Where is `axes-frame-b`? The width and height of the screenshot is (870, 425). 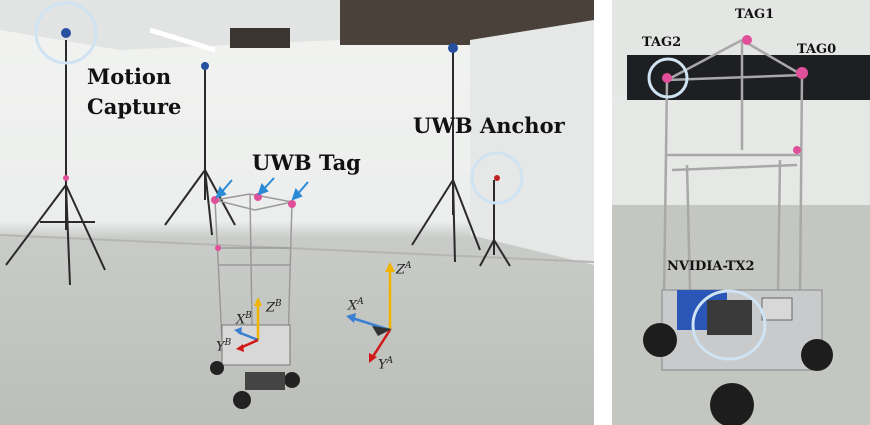 axes-frame-b is located at coordinates (248, 324).